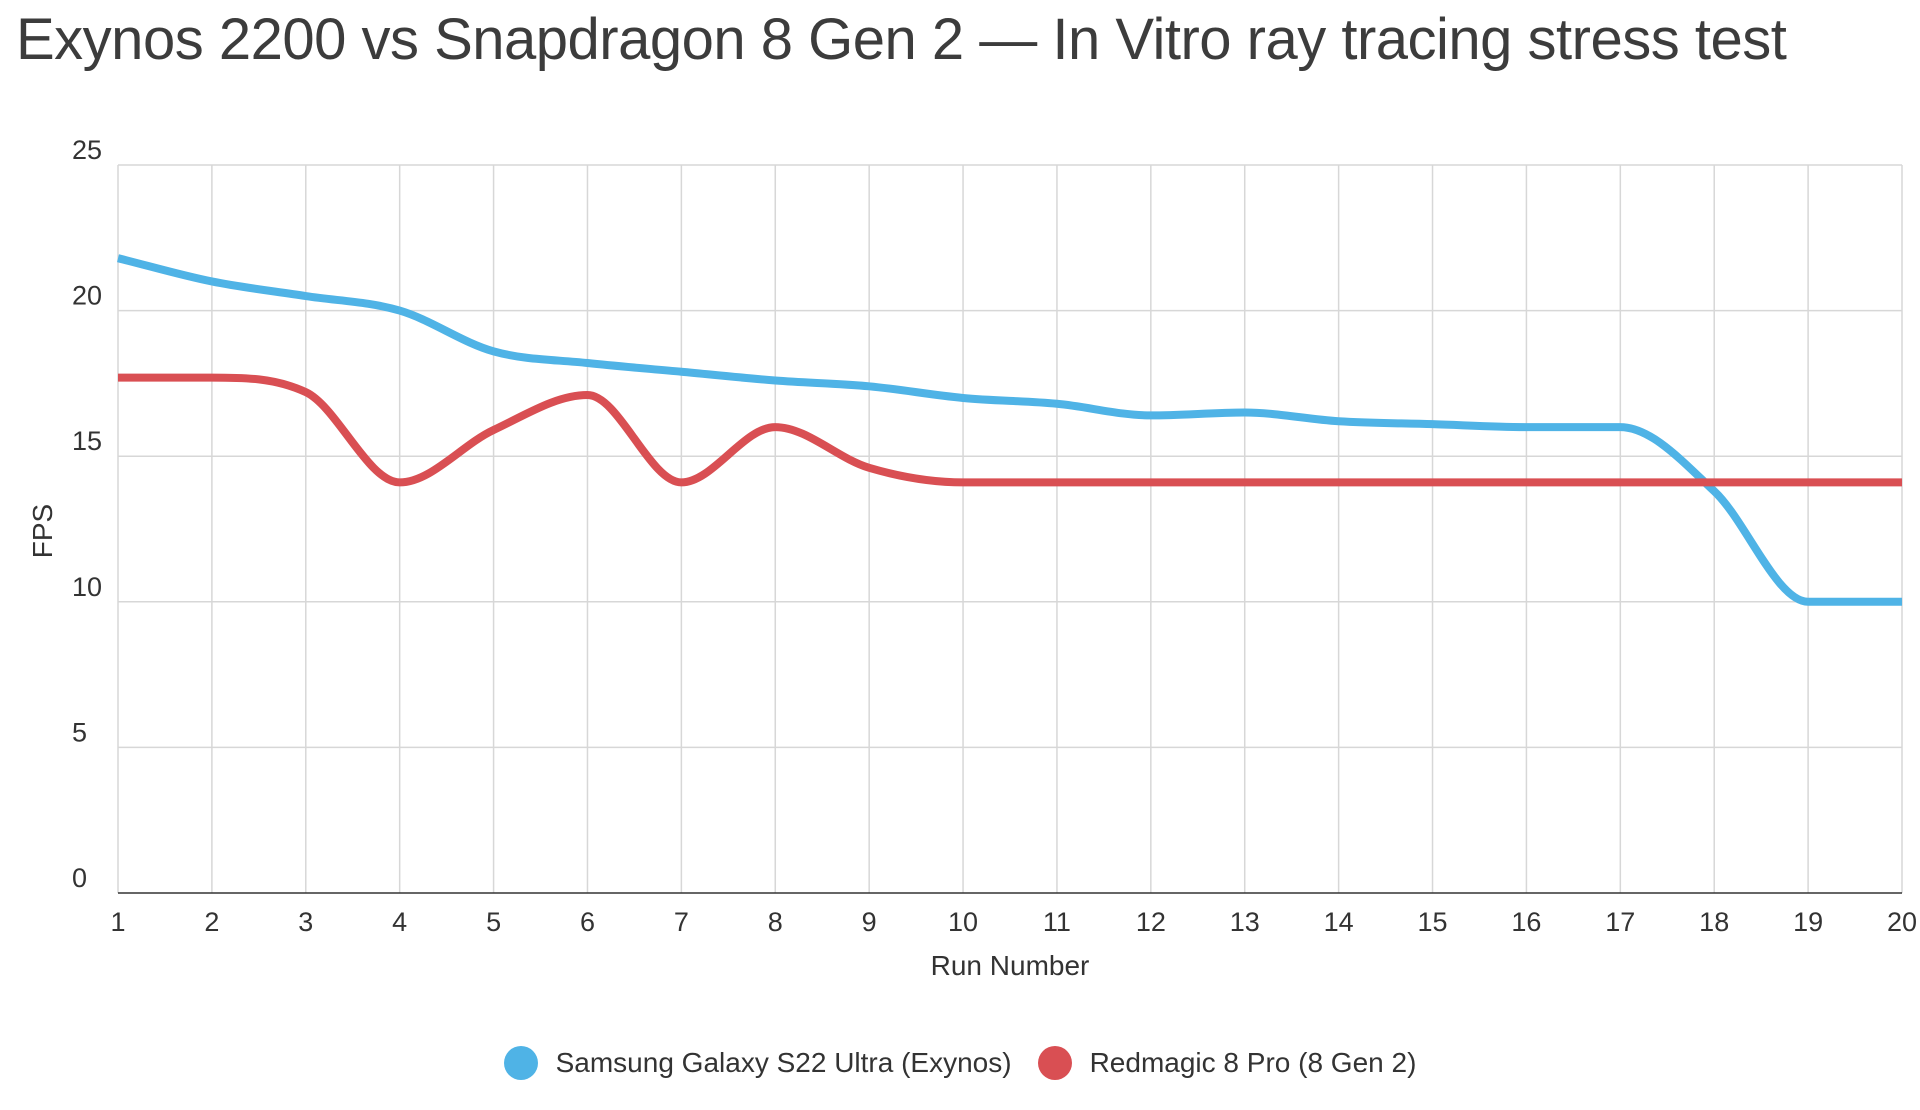 The image size is (1920, 1110). Describe the element at coordinates (1620, 922) in the screenshot. I see `x-tick-label: 17` at that location.